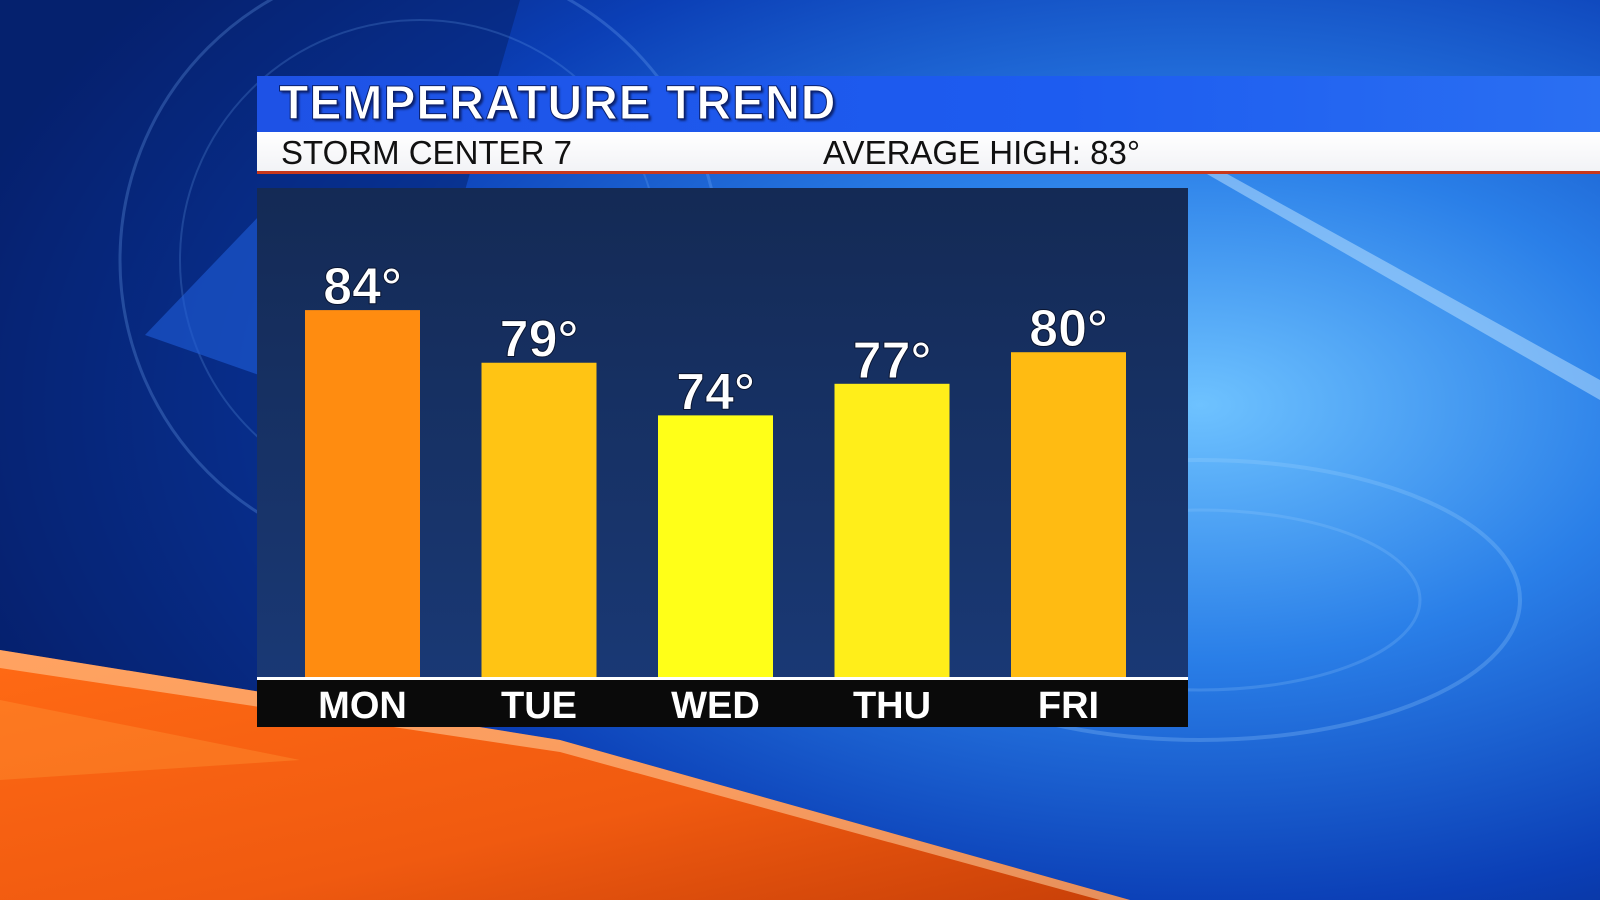 This screenshot has height=900, width=1600. I want to click on tick-label-wed: WED, so click(715, 706).